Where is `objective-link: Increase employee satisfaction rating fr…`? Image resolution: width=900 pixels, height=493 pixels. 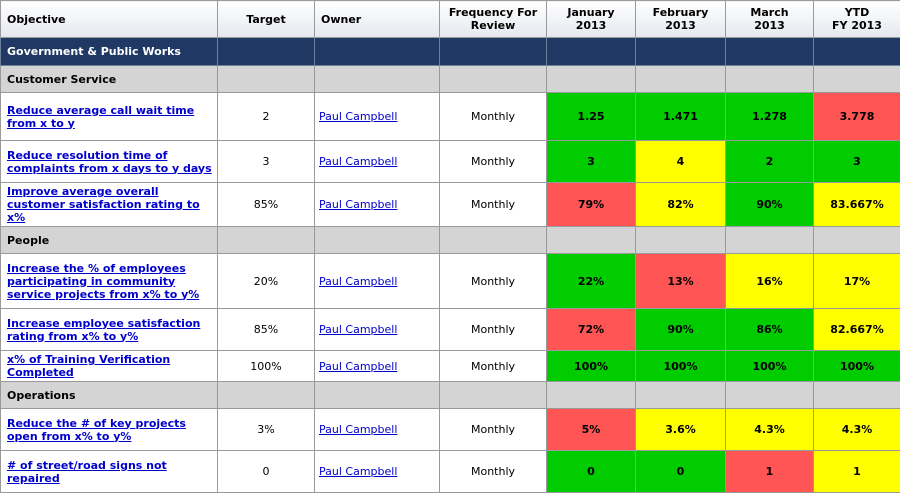 objective-link: Increase employee satisfaction rating fr… is located at coordinates (110, 330).